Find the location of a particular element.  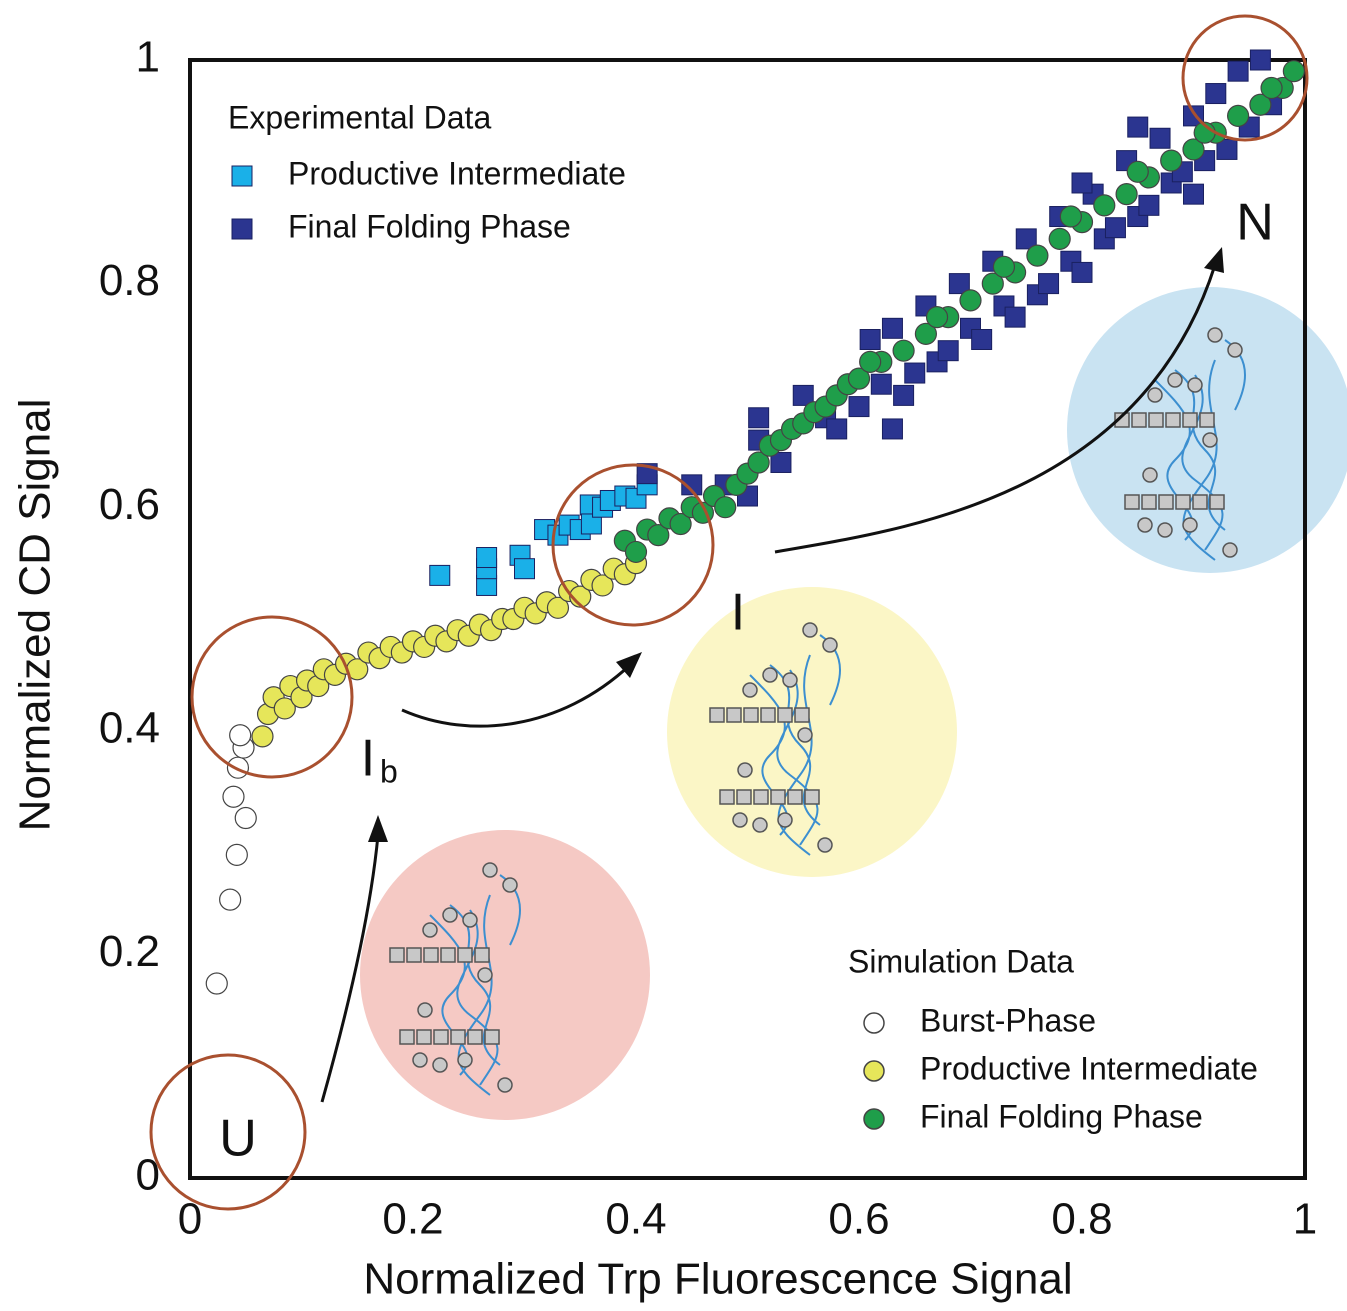

x-axis-title: Normalized Trp Fluorescence Signal is located at coordinates (717, 1279).